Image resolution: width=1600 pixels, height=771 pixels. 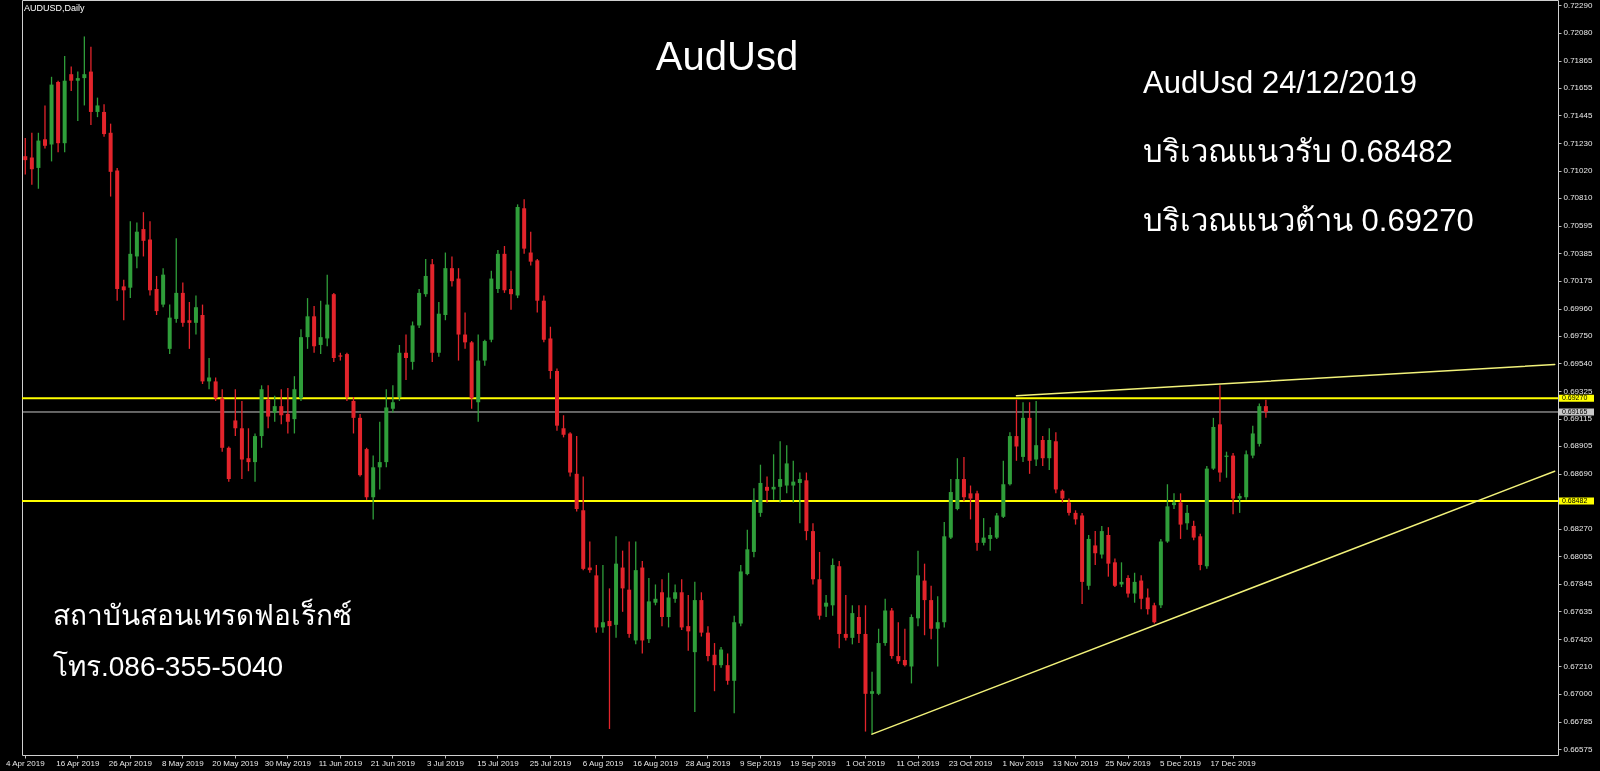 I want to click on y-tick-label: 0.69750, so click(x=1578, y=336).